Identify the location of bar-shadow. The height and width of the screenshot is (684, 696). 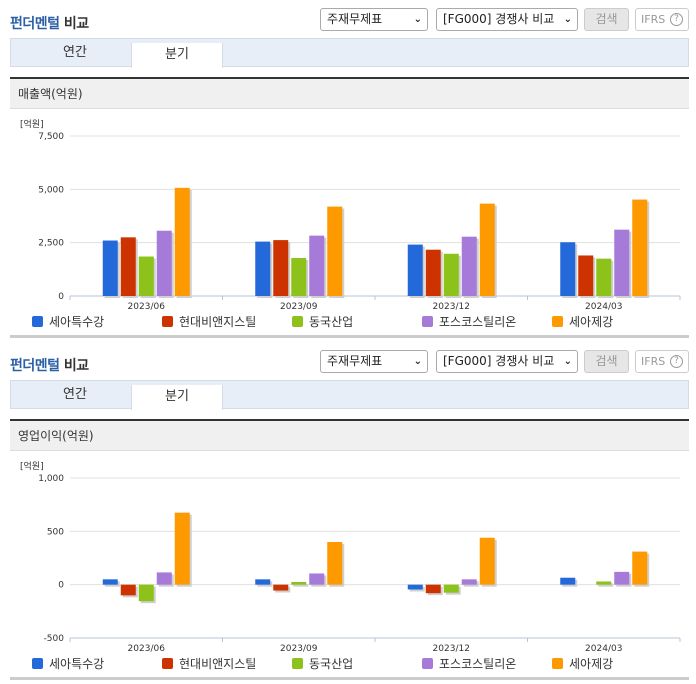
(606, 585).